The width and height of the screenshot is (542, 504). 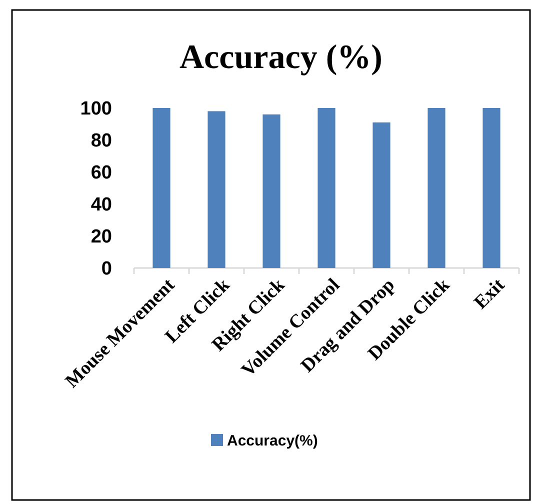 What do you see at coordinates (106, 269) in the screenshot?
I see `y-tick-label: 0` at bounding box center [106, 269].